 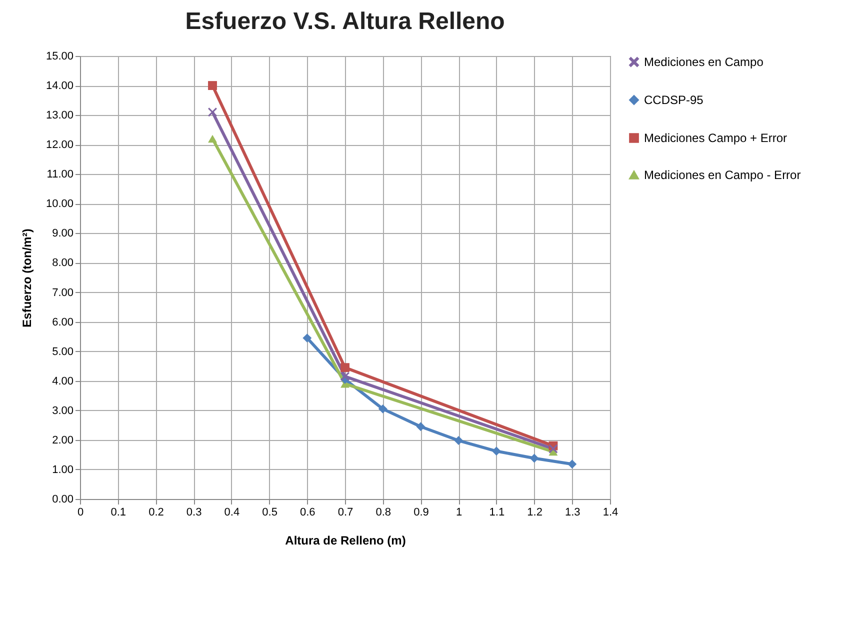 What do you see at coordinates (27, 278) in the screenshot?
I see `y-axis-title: Esfuerzo (ton/m²)` at bounding box center [27, 278].